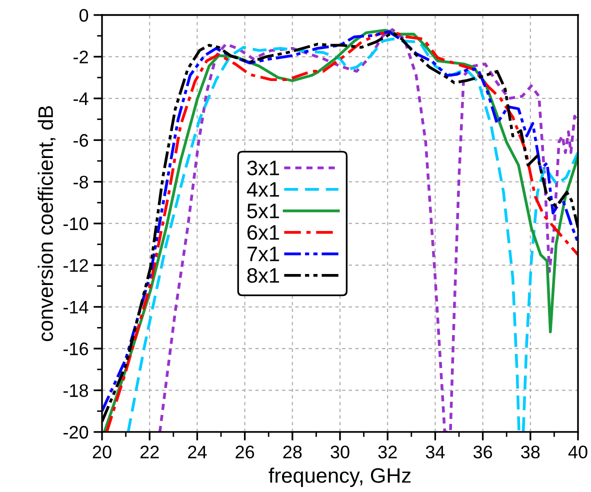 The image size is (591, 492). Describe the element at coordinates (264, 254) in the screenshot. I see `legend-label: 7x1` at that location.